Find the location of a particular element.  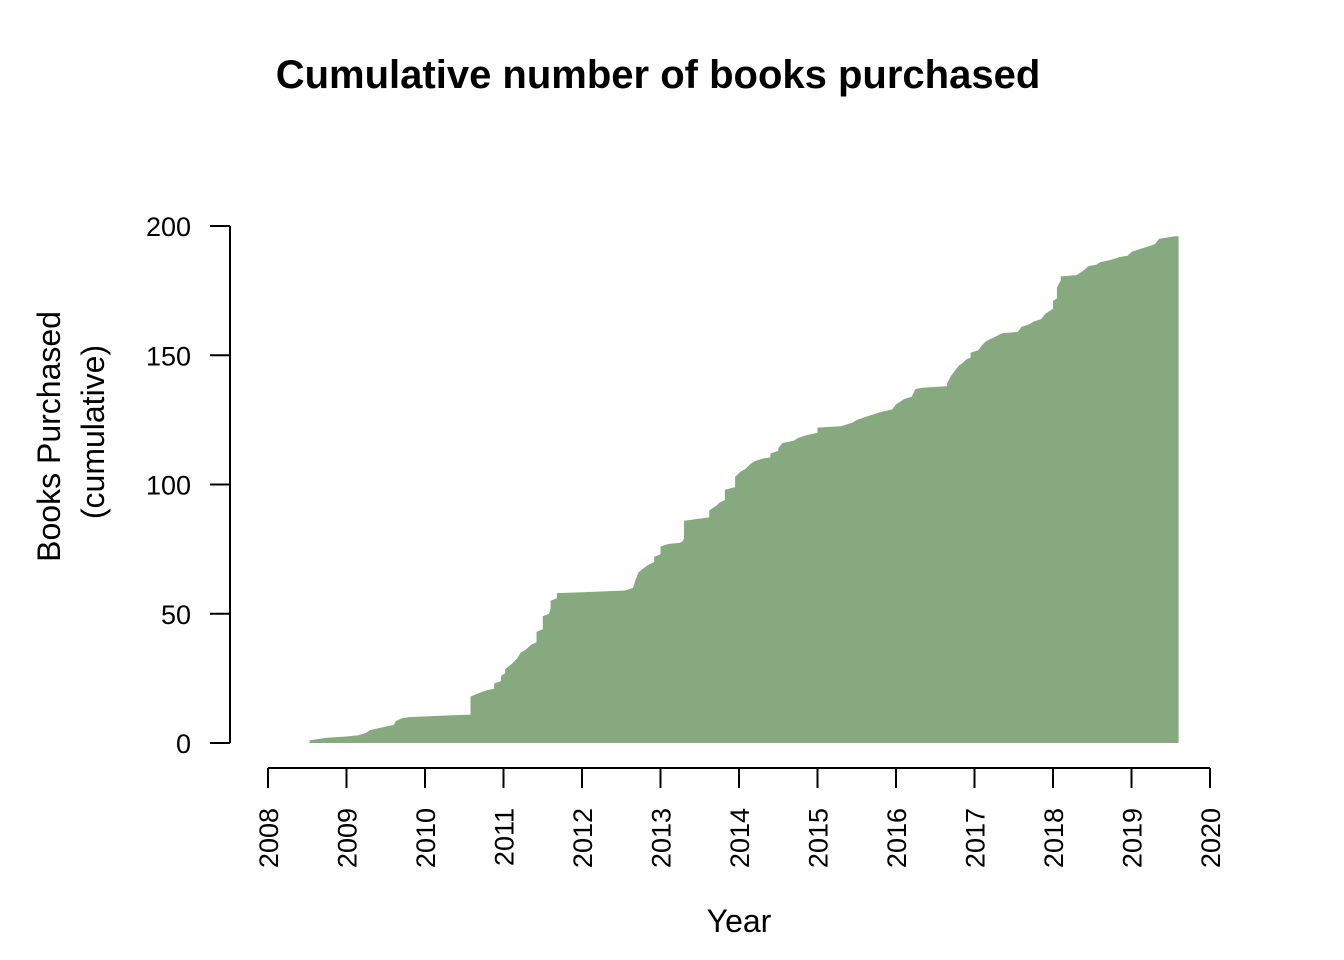

y-axis-label-line-2: (cumulative) is located at coordinates (93, 432).